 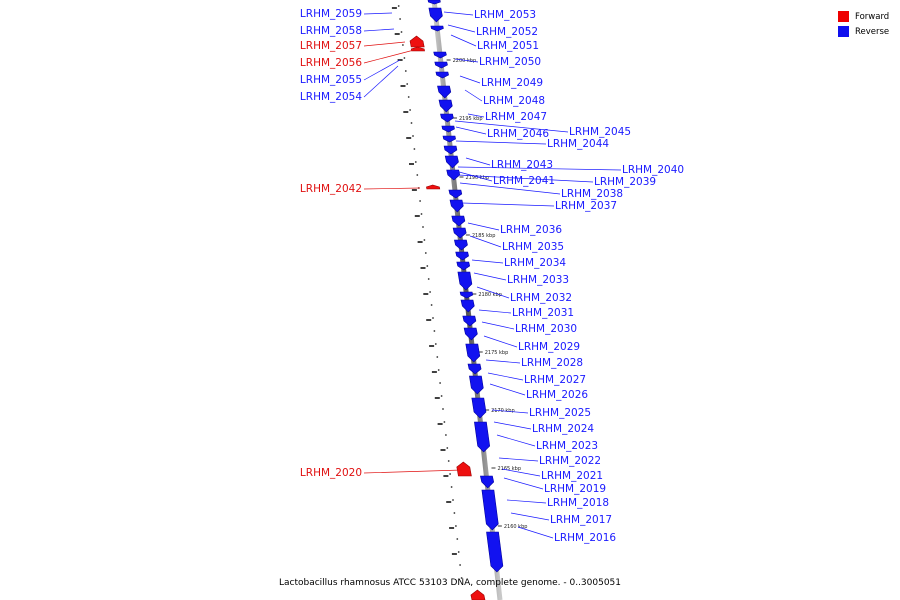 What do you see at coordinates (464, 469) in the screenshot?
I see `forward-gene` at bounding box center [464, 469].